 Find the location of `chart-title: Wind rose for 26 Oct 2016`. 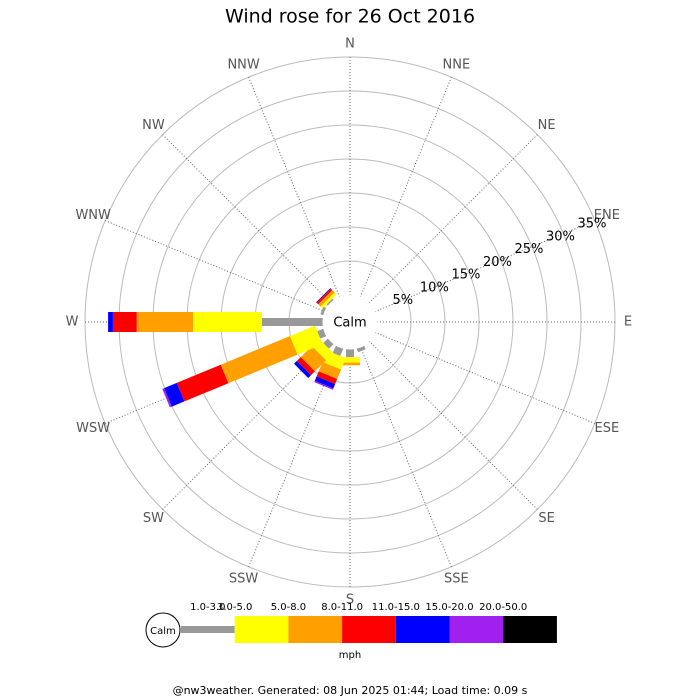

chart-title: Wind rose for 26 Oct 2016 is located at coordinates (350, 17).